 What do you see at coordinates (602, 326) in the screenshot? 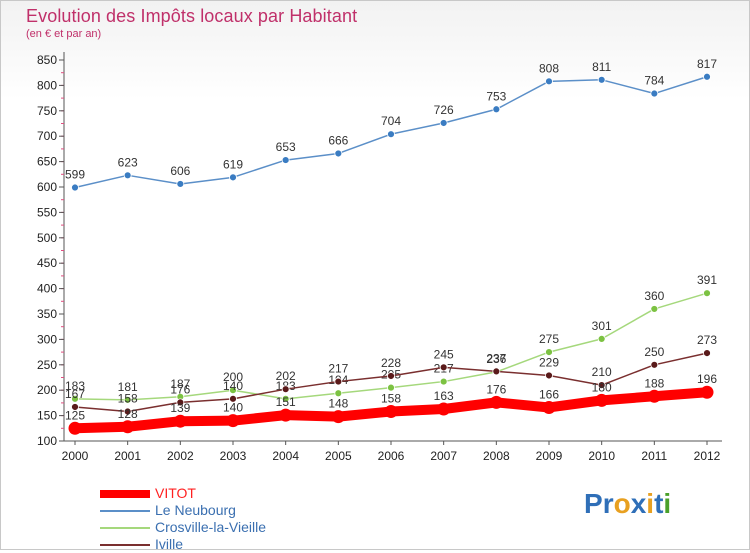
I see `data-label-crosville-la-vieille: 301` at bounding box center [602, 326].